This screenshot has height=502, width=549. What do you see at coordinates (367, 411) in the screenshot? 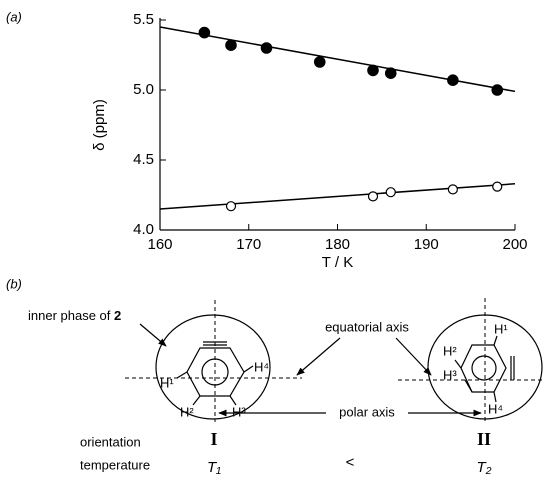
I see `polar-axis-label: polar axis` at bounding box center [367, 411].